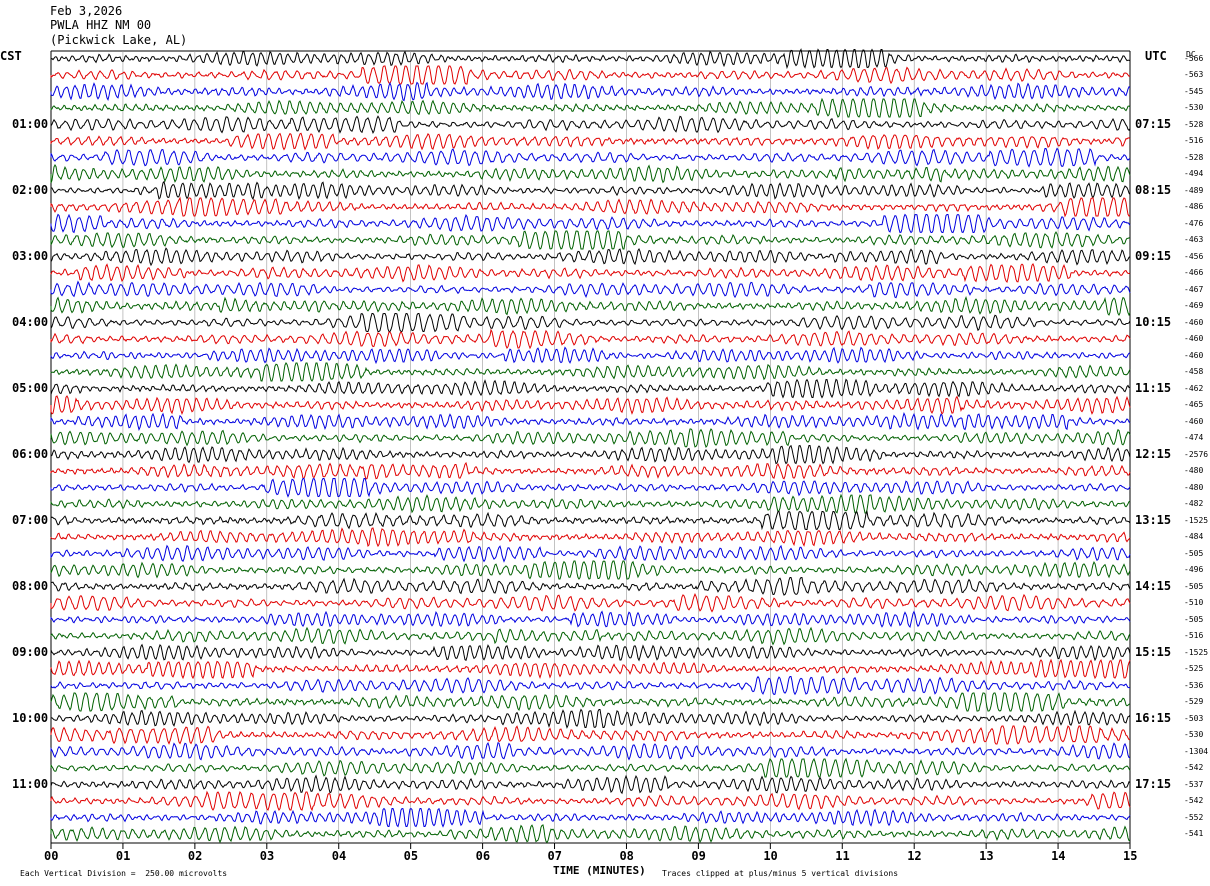 Image resolution: width=1210 pixels, height=886 pixels. I want to click on right-time-label: 14:15, so click(1153, 585).